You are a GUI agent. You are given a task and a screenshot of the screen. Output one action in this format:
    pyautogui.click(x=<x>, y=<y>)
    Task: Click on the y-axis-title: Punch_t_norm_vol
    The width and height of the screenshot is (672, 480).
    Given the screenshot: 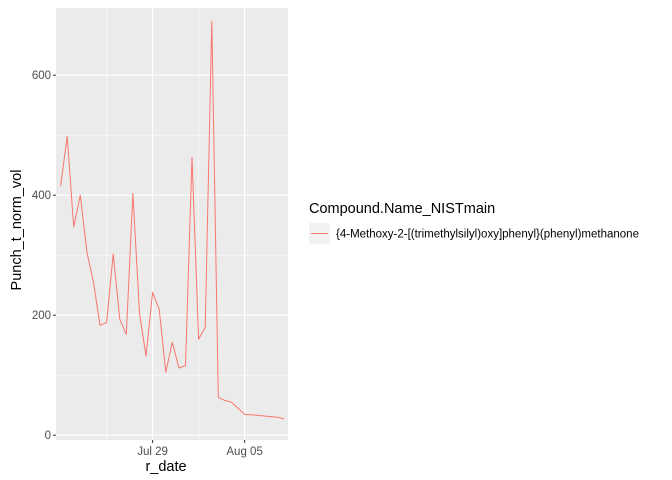 What is the action you would take?
    pyautogui.click(x=17, y=230)
    